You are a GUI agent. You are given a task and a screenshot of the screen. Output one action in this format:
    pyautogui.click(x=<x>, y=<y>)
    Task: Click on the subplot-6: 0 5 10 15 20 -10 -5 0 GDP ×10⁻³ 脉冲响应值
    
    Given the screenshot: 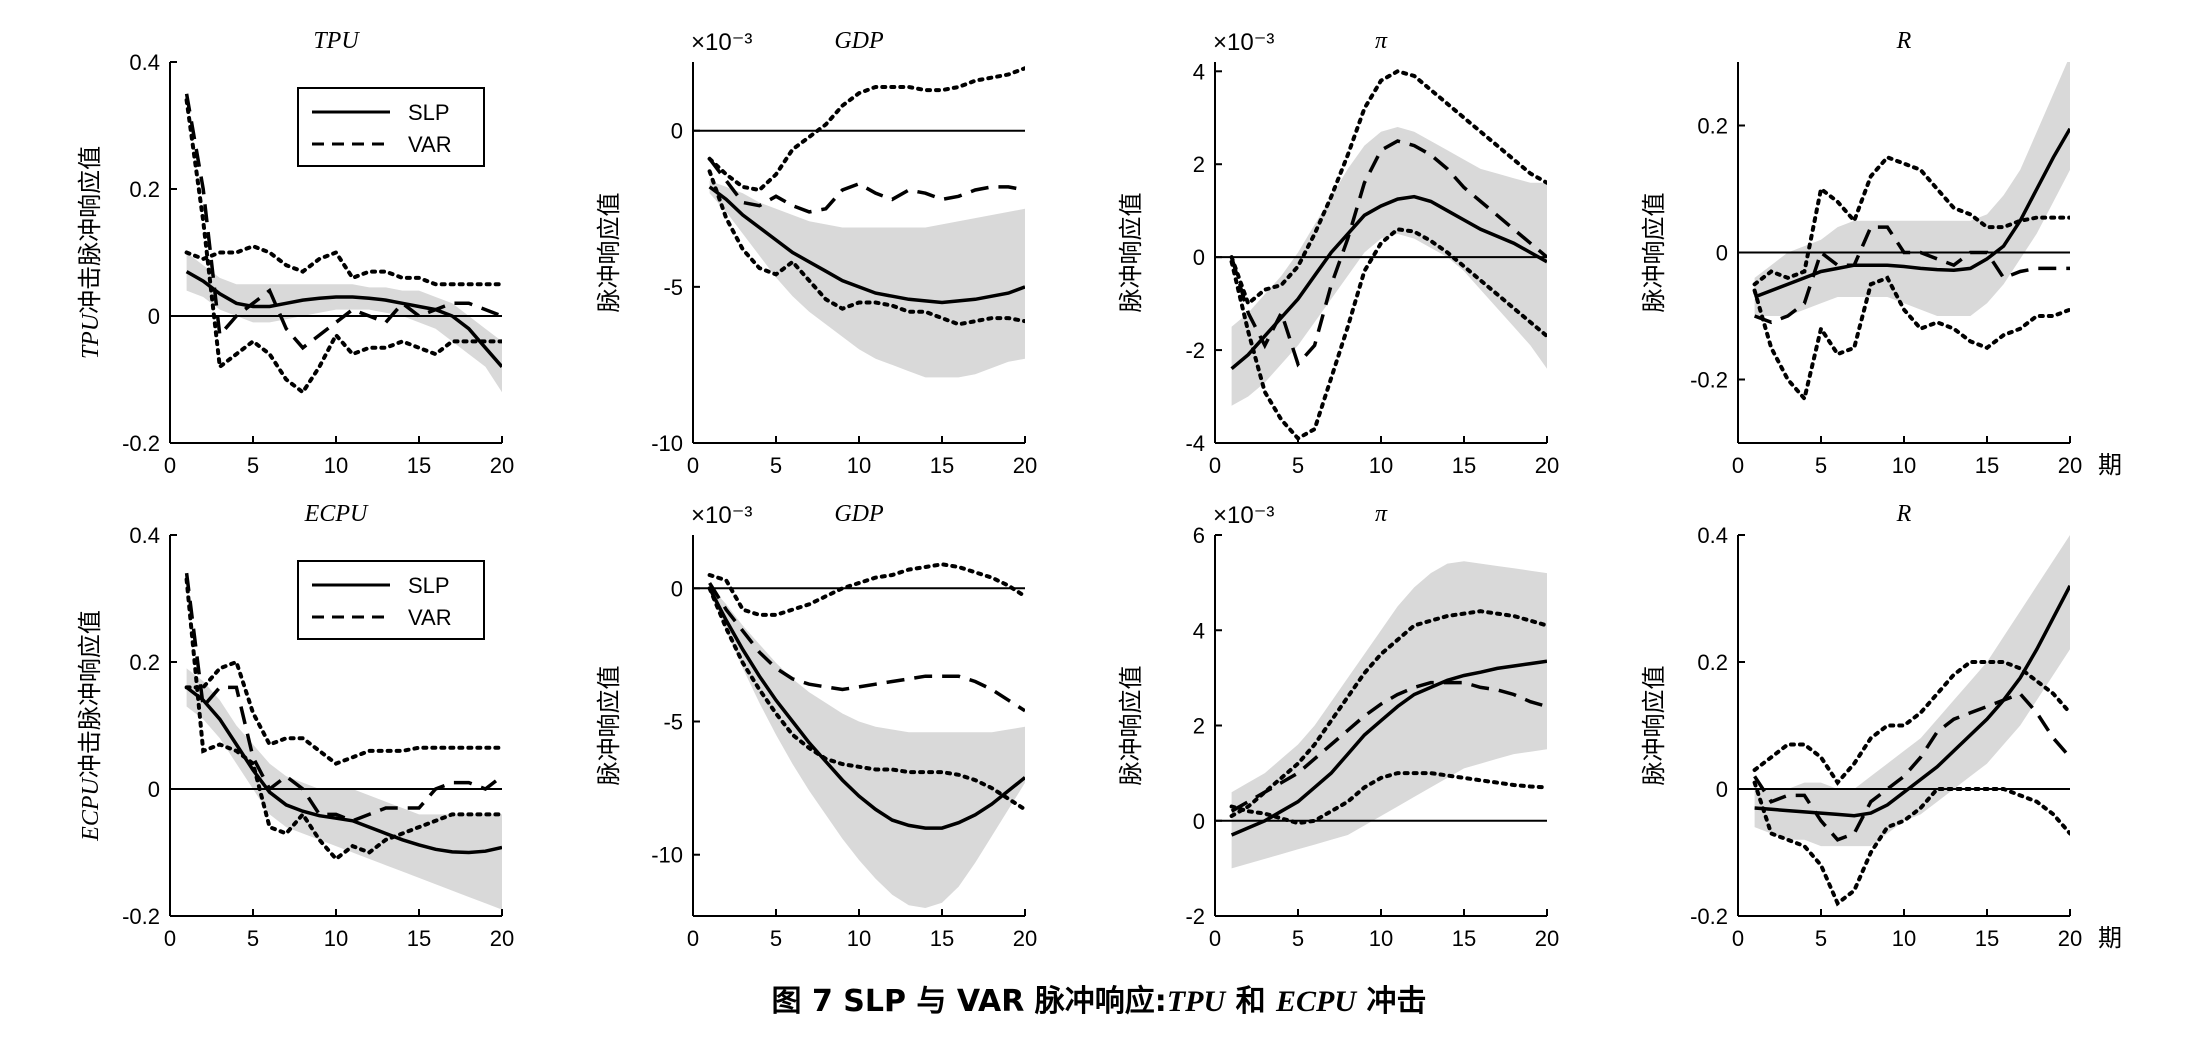 What is the action you would take?
    pyautogui.click(x=816, y=726)
    